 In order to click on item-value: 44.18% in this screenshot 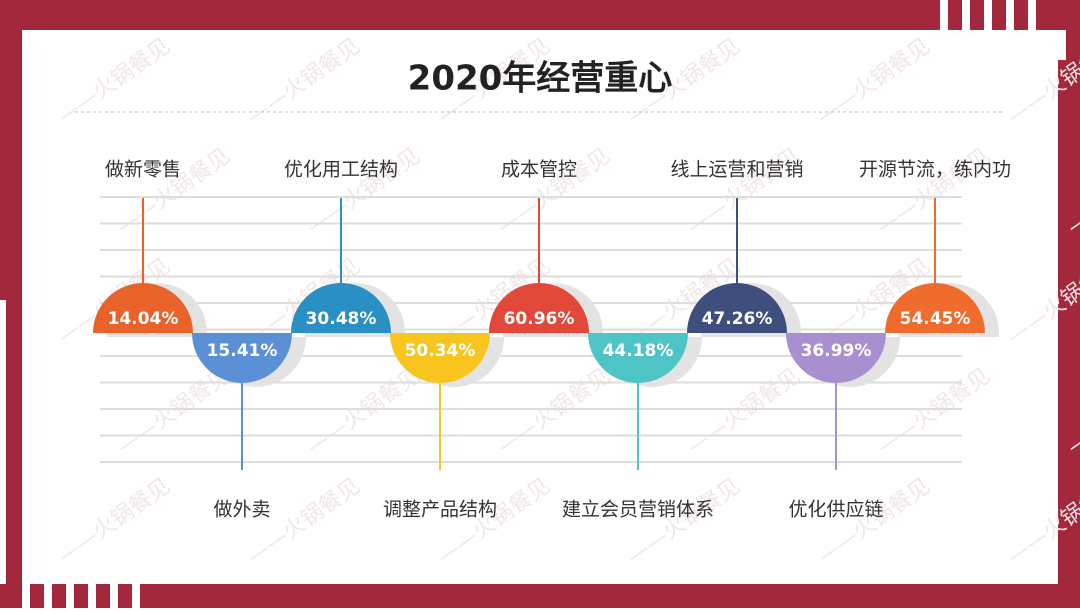, I will do `click(638, 351)`.